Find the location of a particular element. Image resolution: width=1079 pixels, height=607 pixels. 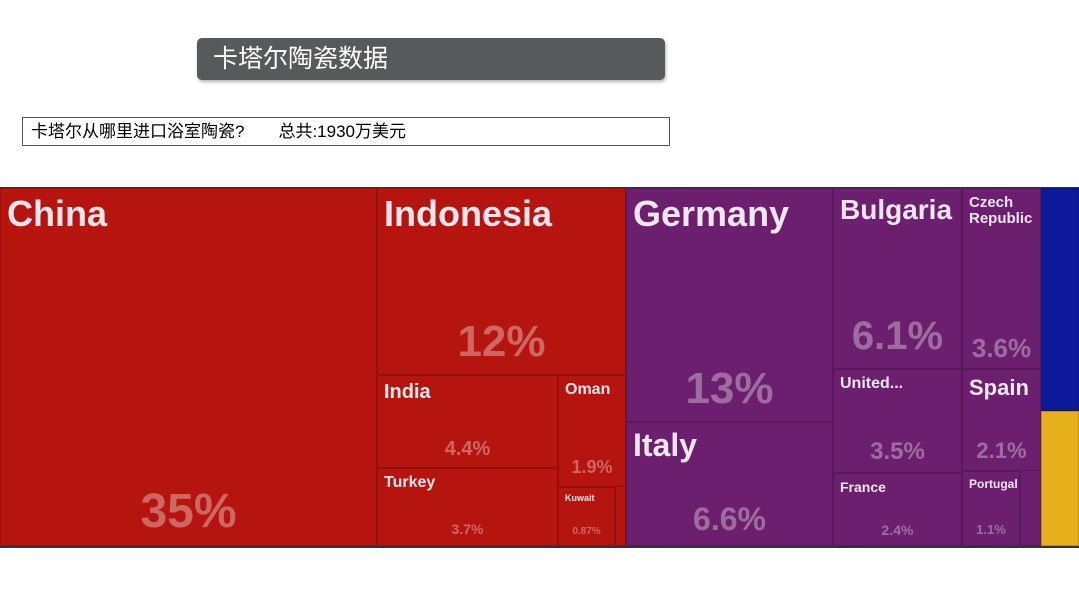

tile: Germany 13% is located at coordinates (729, 305).